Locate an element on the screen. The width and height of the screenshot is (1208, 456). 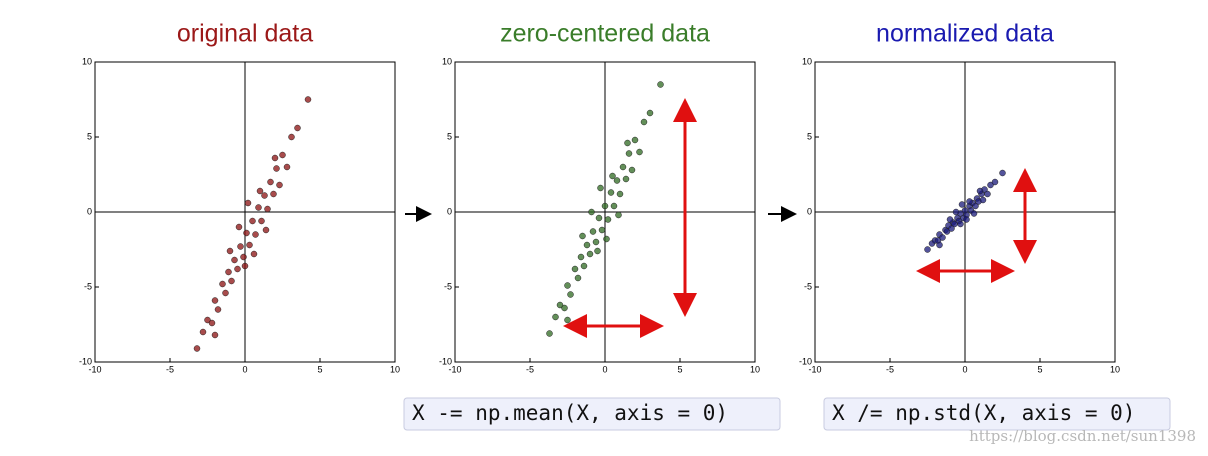
chart-title: zero-centered data is located at coordinates (605, 34).